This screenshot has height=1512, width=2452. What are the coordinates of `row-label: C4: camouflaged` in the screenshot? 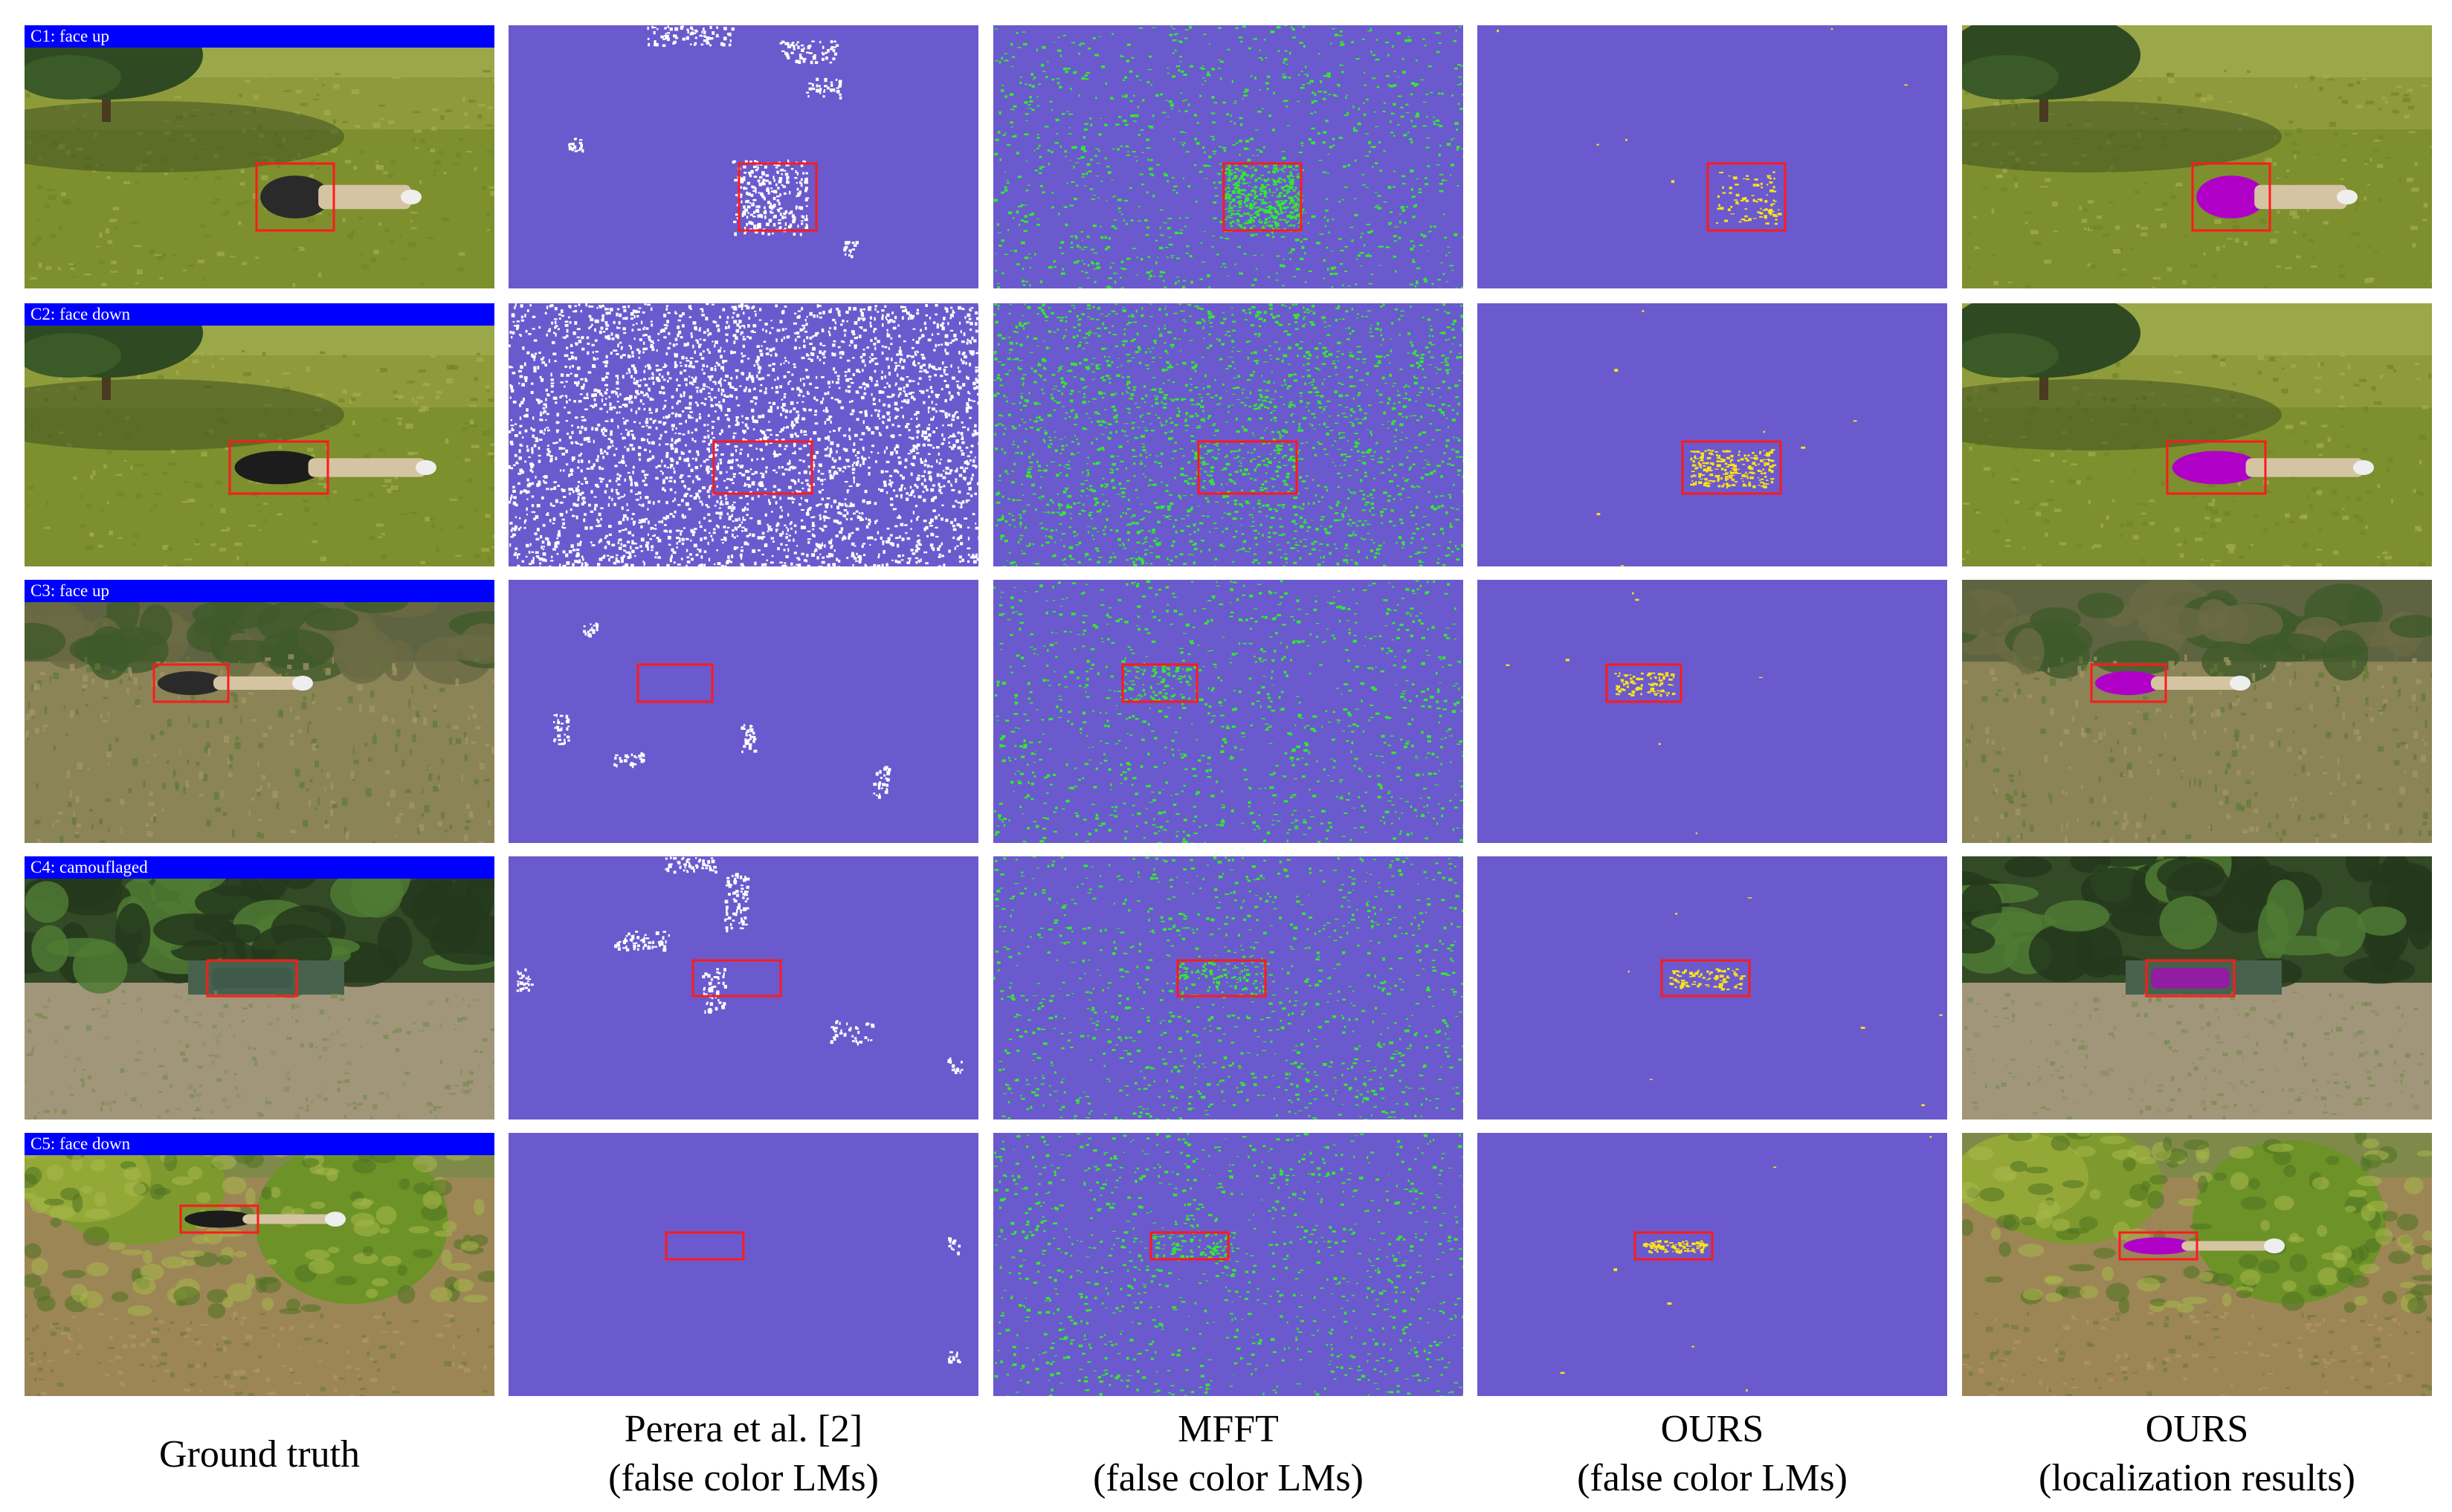 It's located at (259, 868).